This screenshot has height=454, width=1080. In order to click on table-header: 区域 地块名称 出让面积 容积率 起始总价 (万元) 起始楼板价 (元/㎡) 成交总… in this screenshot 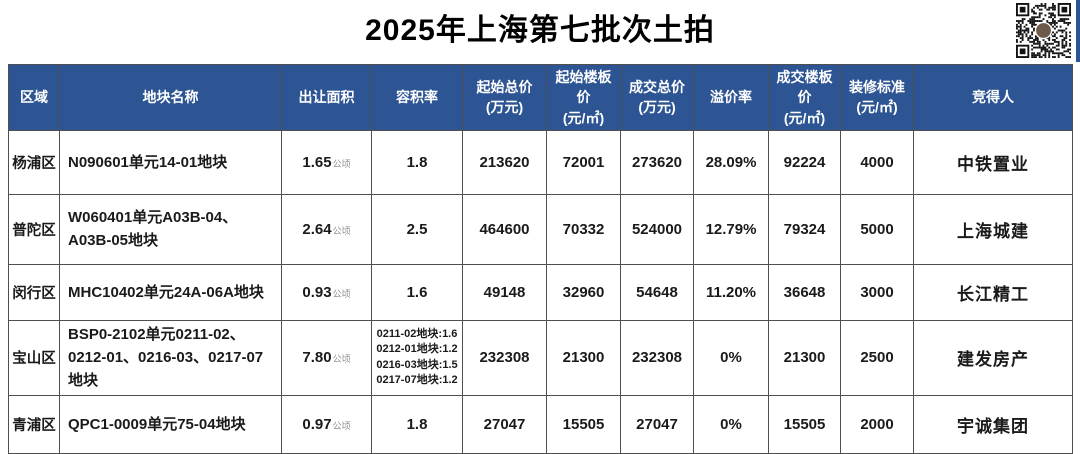, I will do `click(540, 97)`.